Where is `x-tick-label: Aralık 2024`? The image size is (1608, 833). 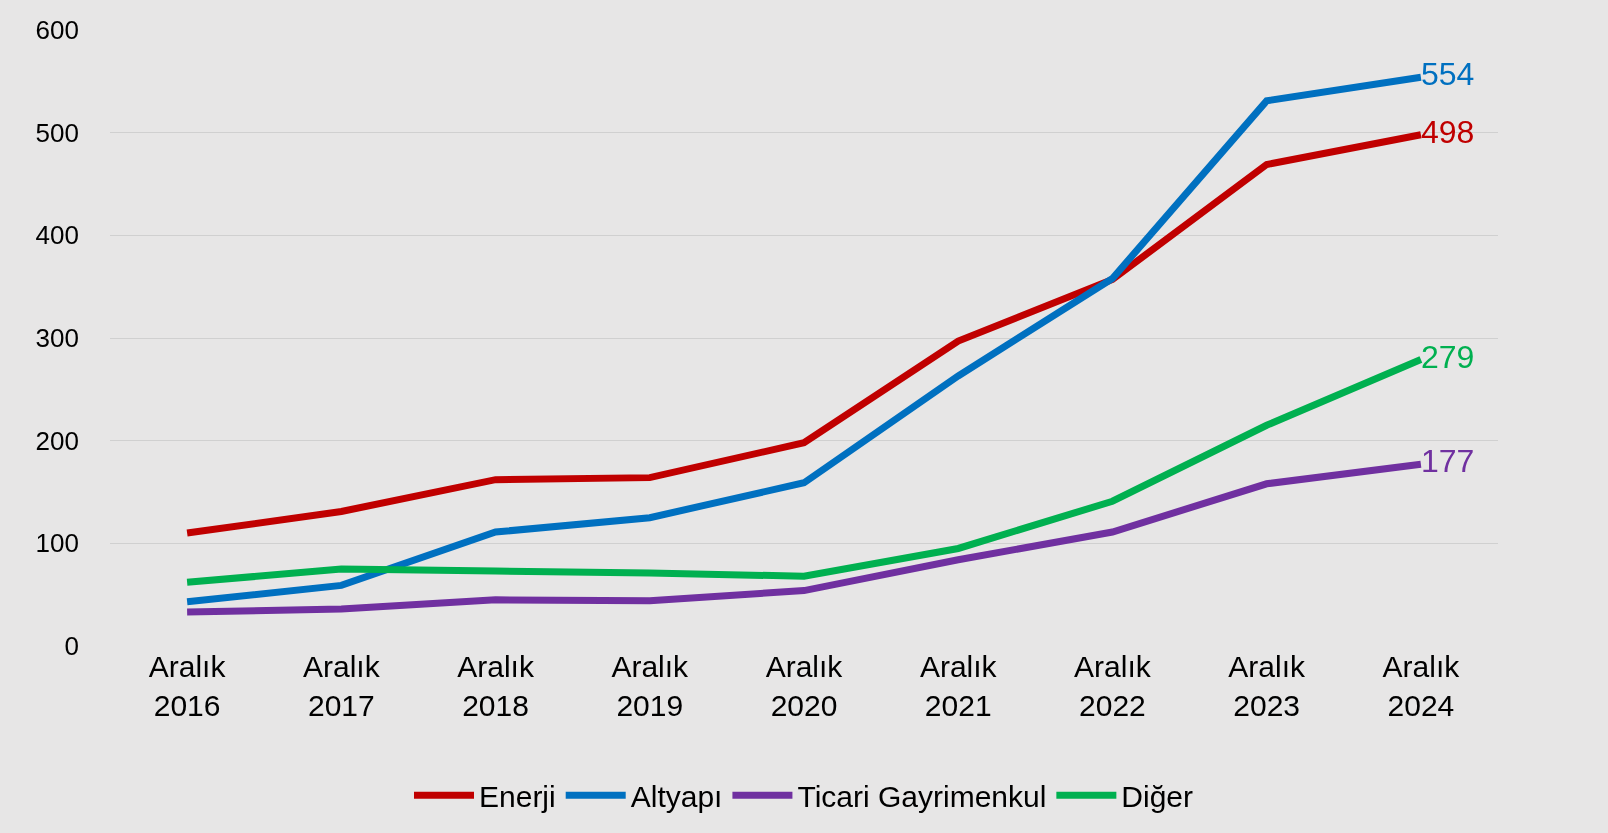
x-tick-label: Aralık 2024 is located at coordinates (1421, 686).